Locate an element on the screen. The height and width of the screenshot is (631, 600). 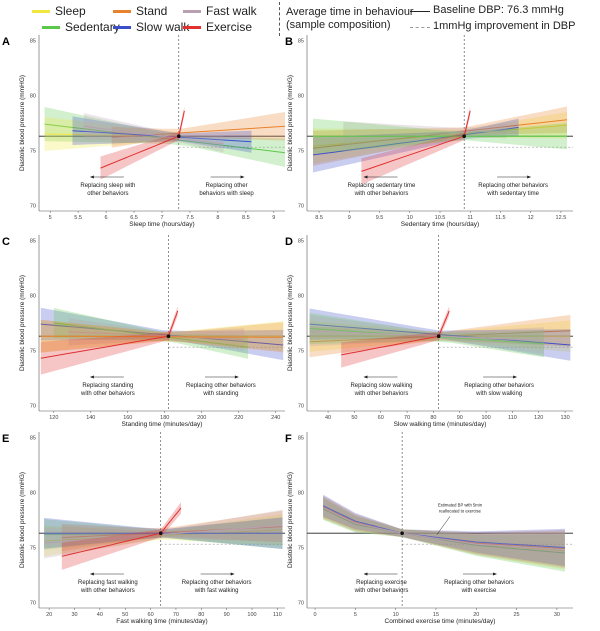
average-point is located at coordinates (178, 136).